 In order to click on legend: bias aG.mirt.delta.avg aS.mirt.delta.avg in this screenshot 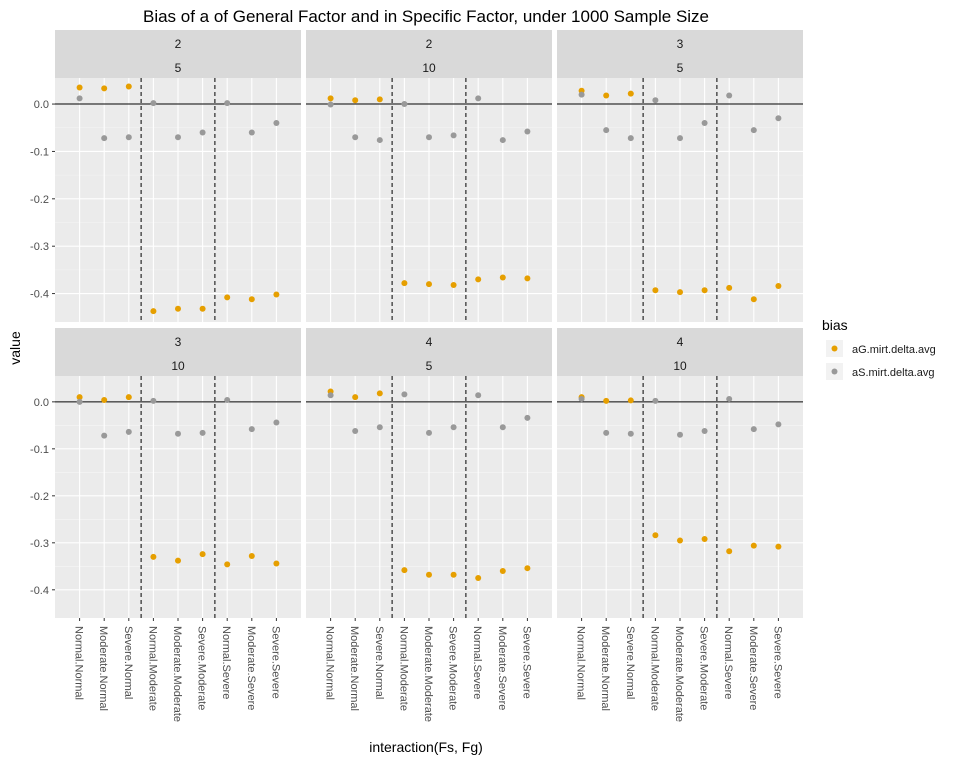, I will do `click(879, 348)`.